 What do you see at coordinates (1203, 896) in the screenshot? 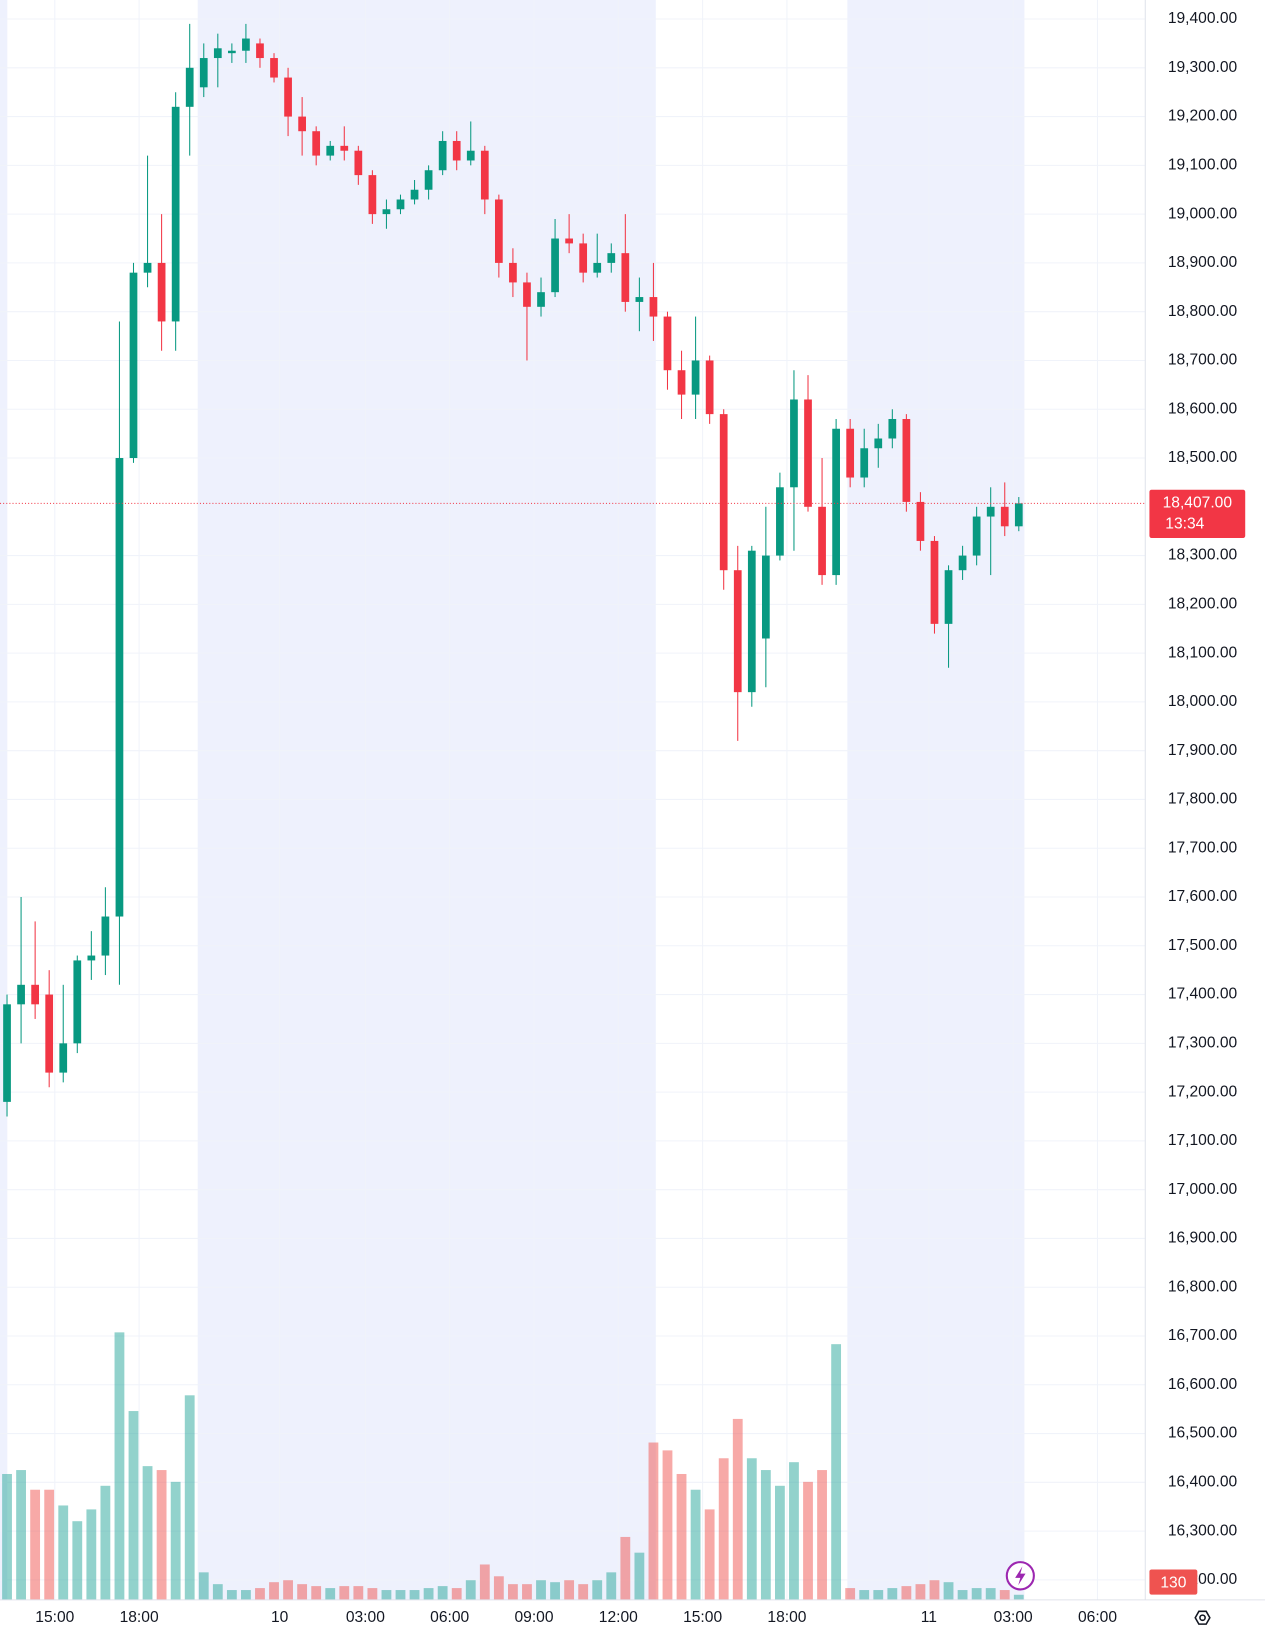
I see `y-tick-label: 17,600.00` at bounding box center [1203, 896].